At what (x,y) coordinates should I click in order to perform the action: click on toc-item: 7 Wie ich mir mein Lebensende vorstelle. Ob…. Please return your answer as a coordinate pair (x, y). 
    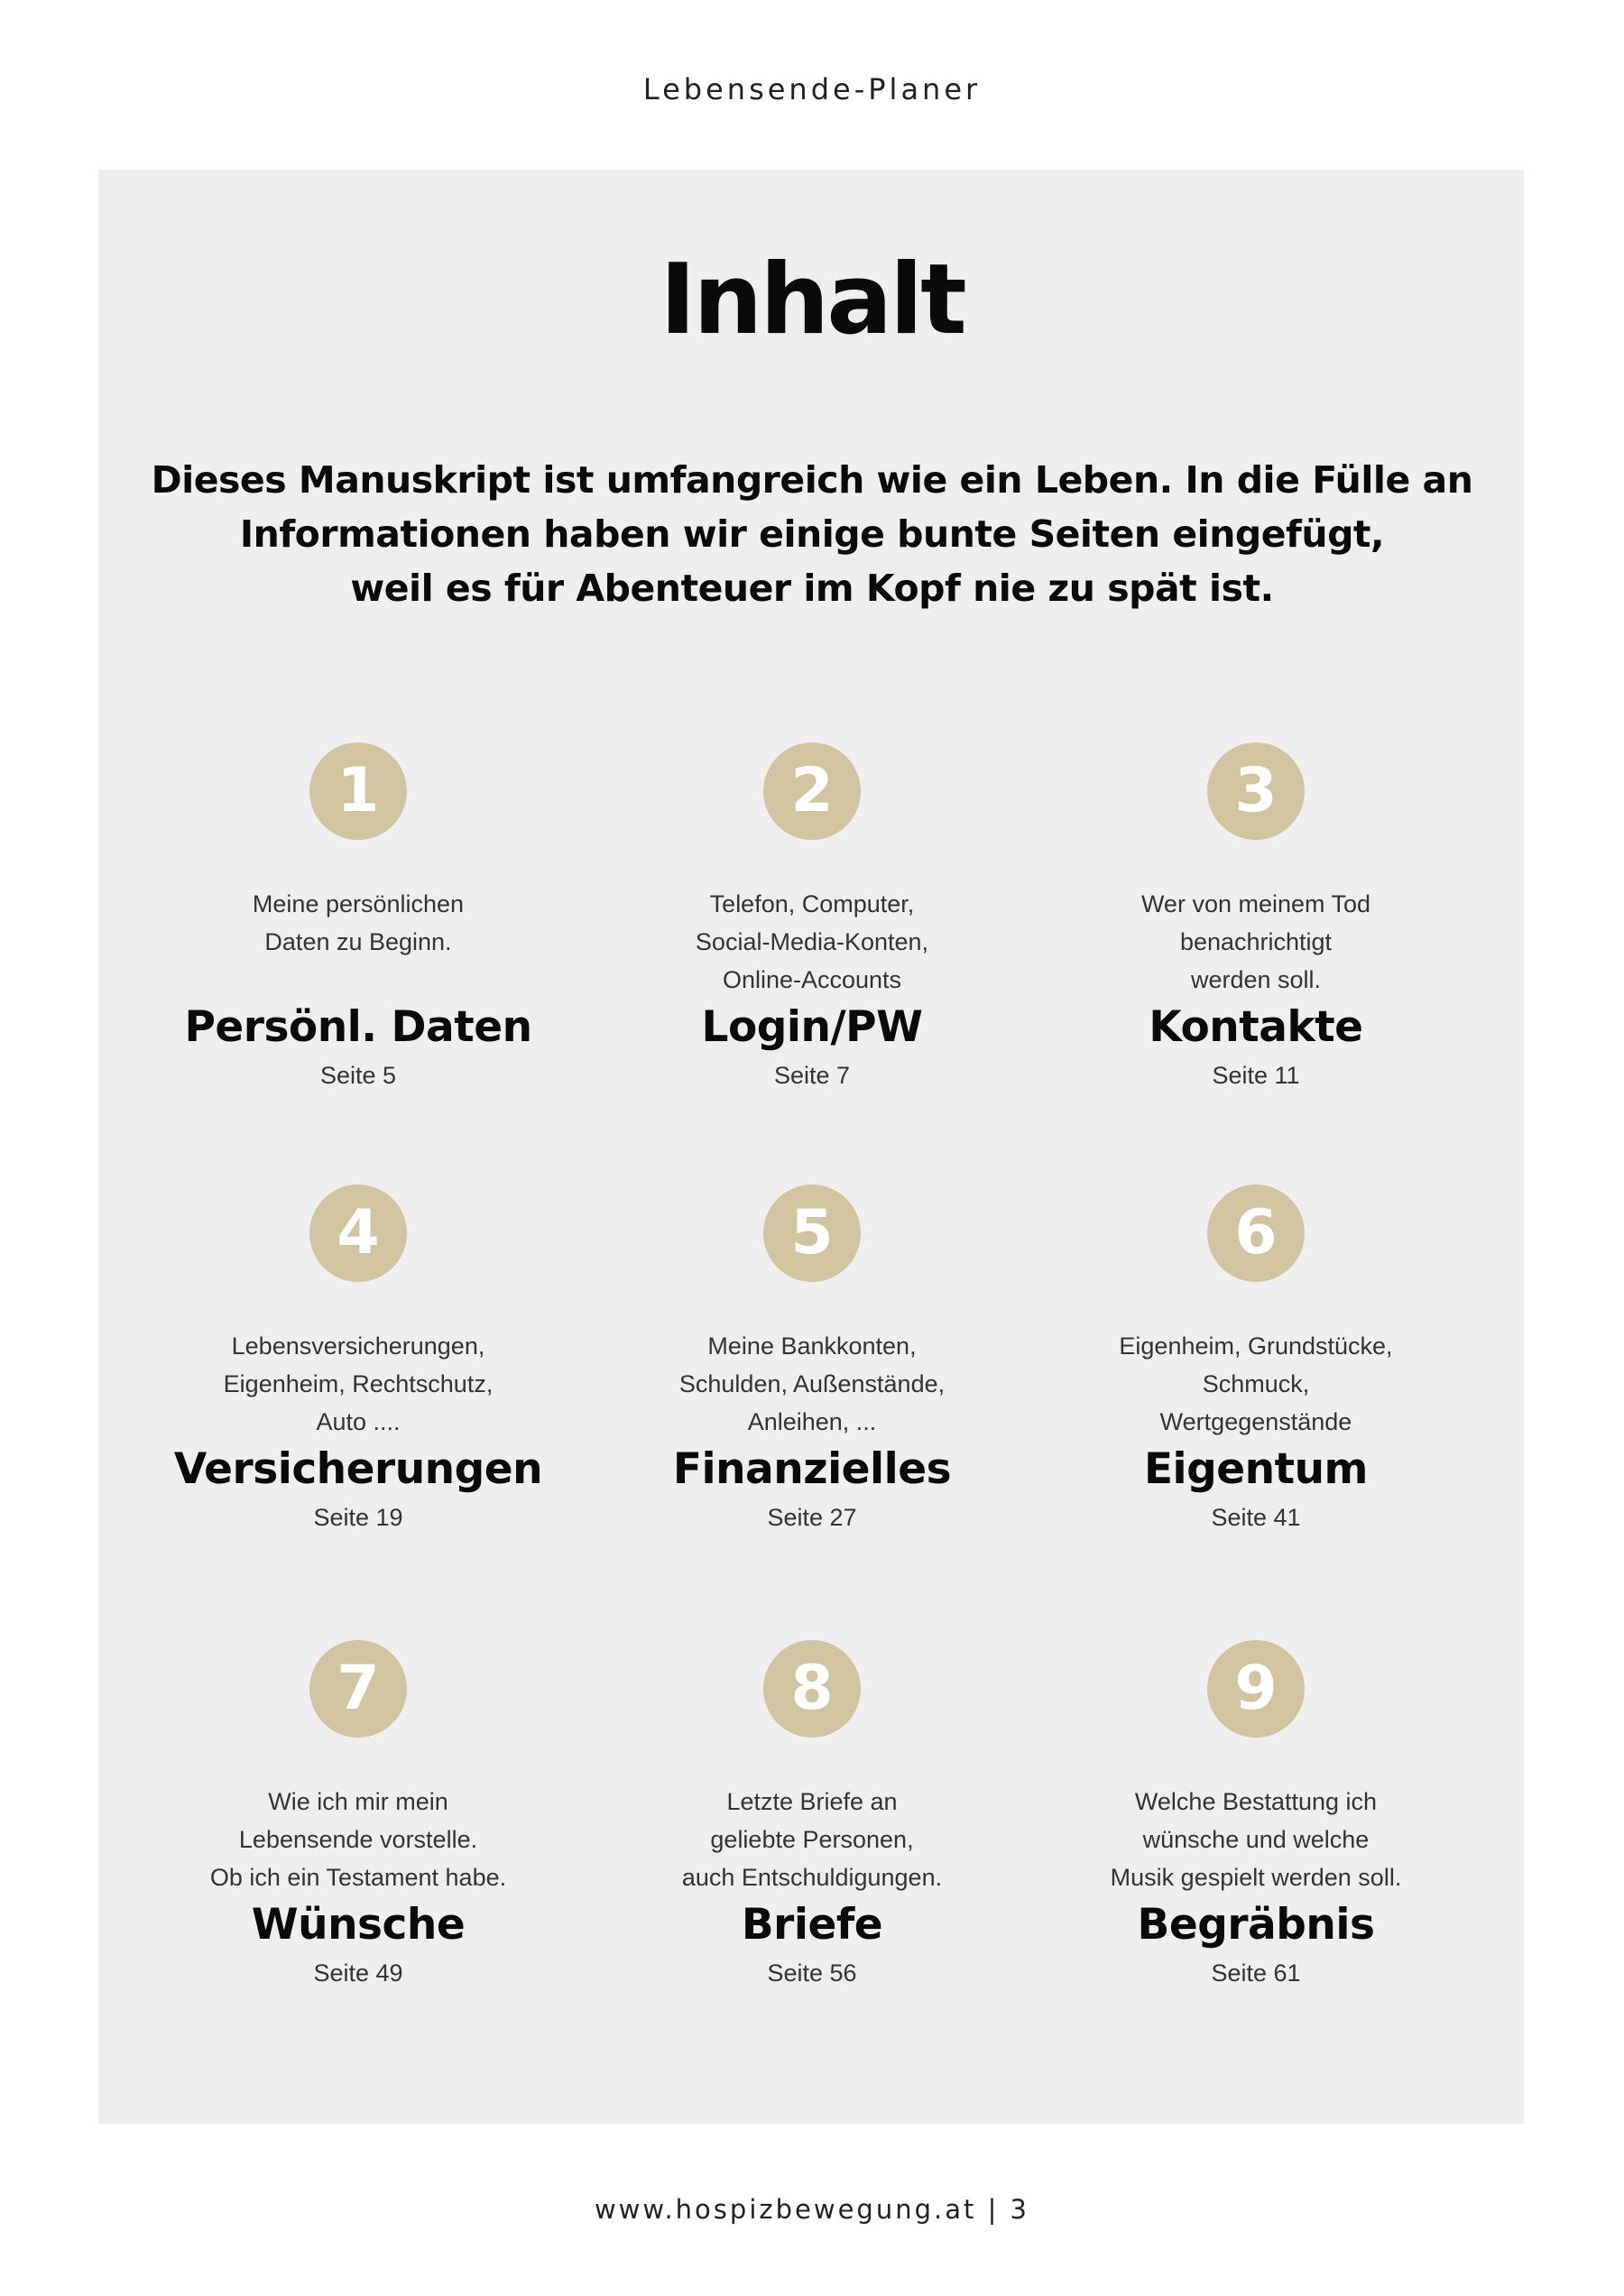
    Looking at the image, I should click on (359, 1814).